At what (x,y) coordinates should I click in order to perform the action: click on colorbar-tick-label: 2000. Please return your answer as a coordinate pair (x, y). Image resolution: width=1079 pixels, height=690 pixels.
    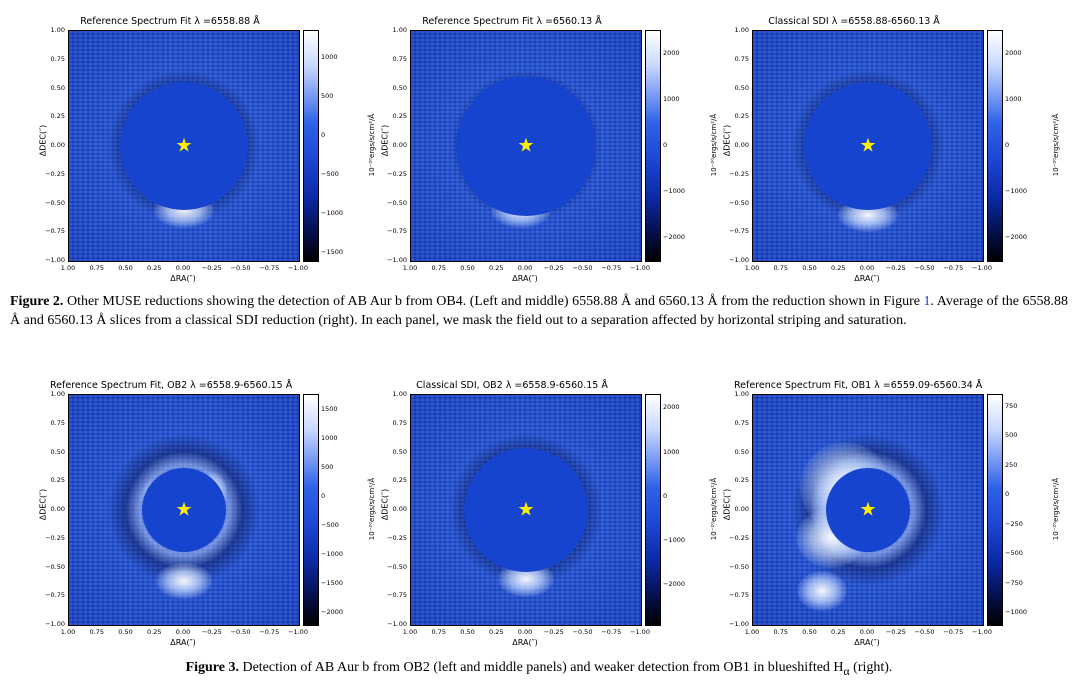
    Looking at the image, I should click on (671, 407).